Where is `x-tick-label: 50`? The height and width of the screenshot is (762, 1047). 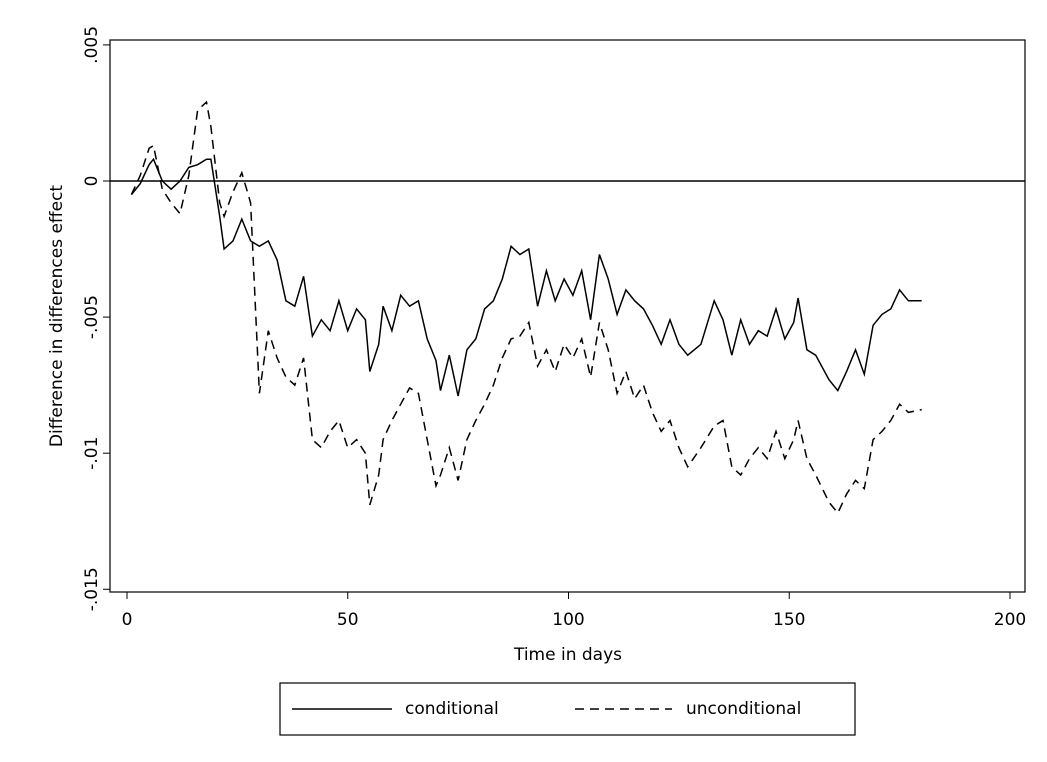
x-tick-label: 50 is located at coordinates (348, 620).